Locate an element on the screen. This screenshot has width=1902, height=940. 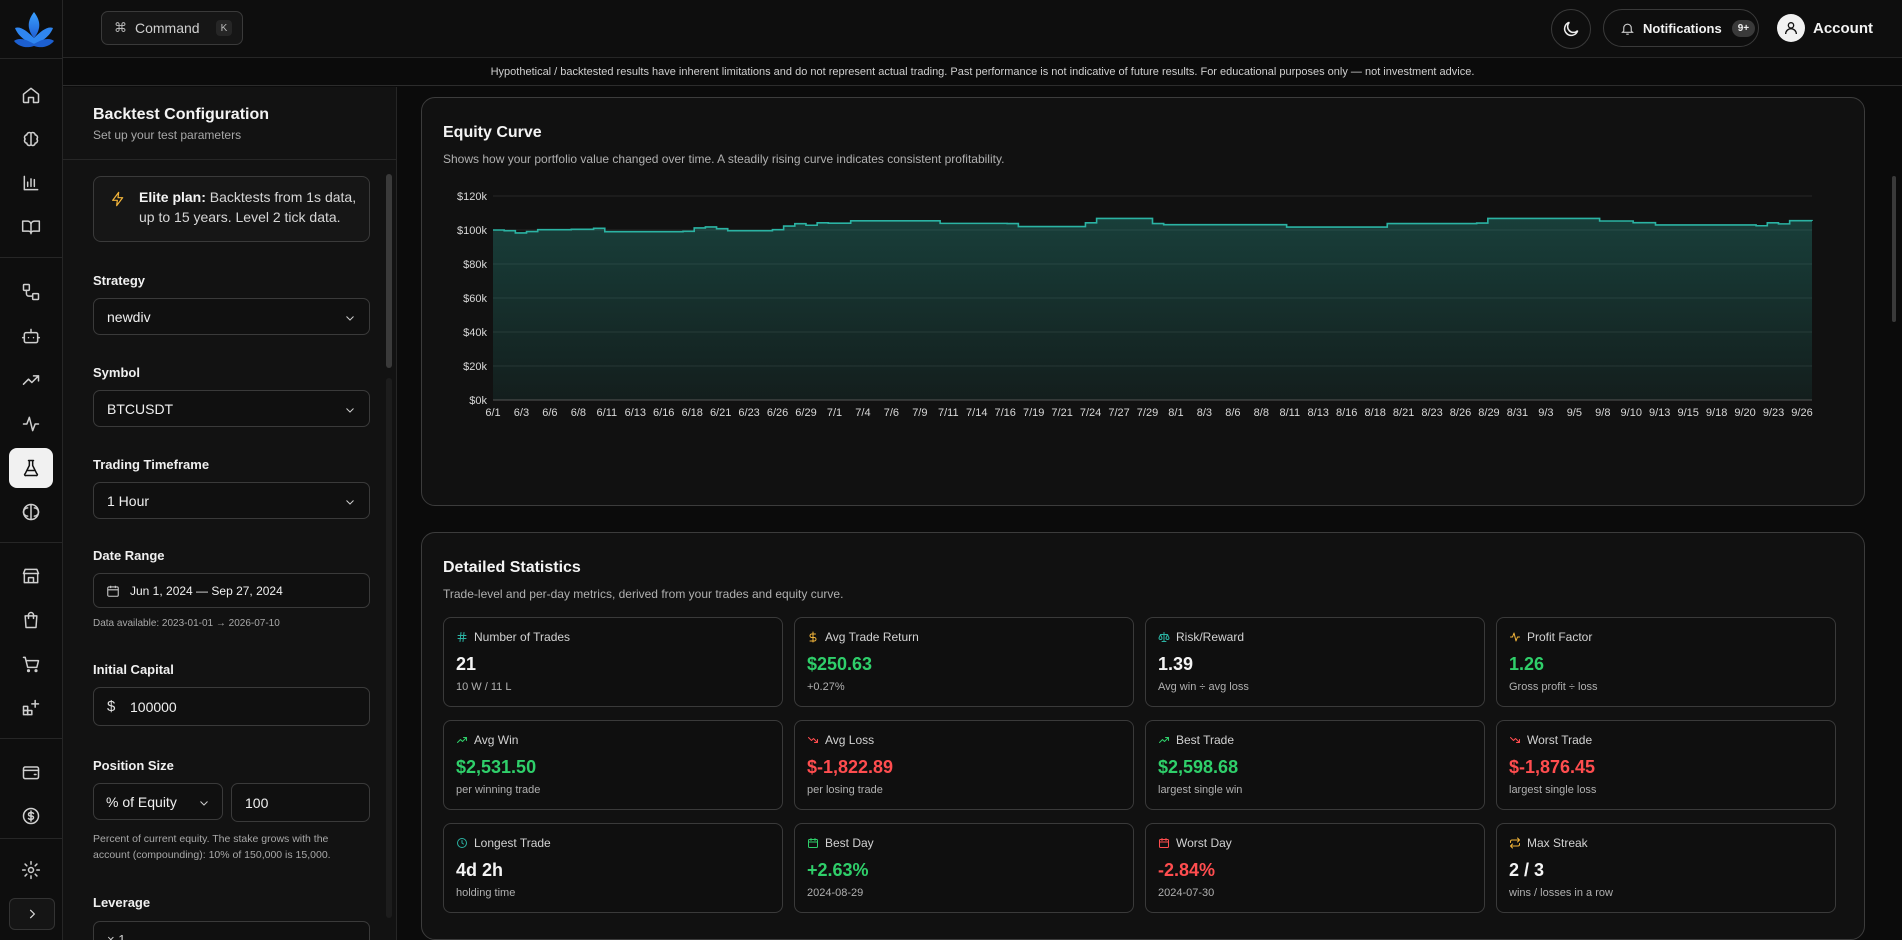
workflow-icon is located at coordinates (31, 292).